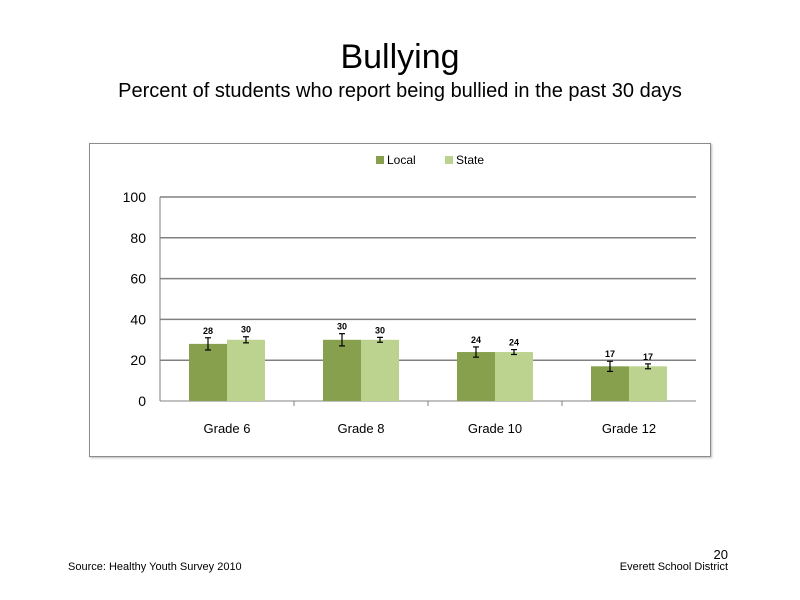 Image resolution: width=800 pixels, height=600 pixels. I want to click on page-number: 20, so click(720, 554).